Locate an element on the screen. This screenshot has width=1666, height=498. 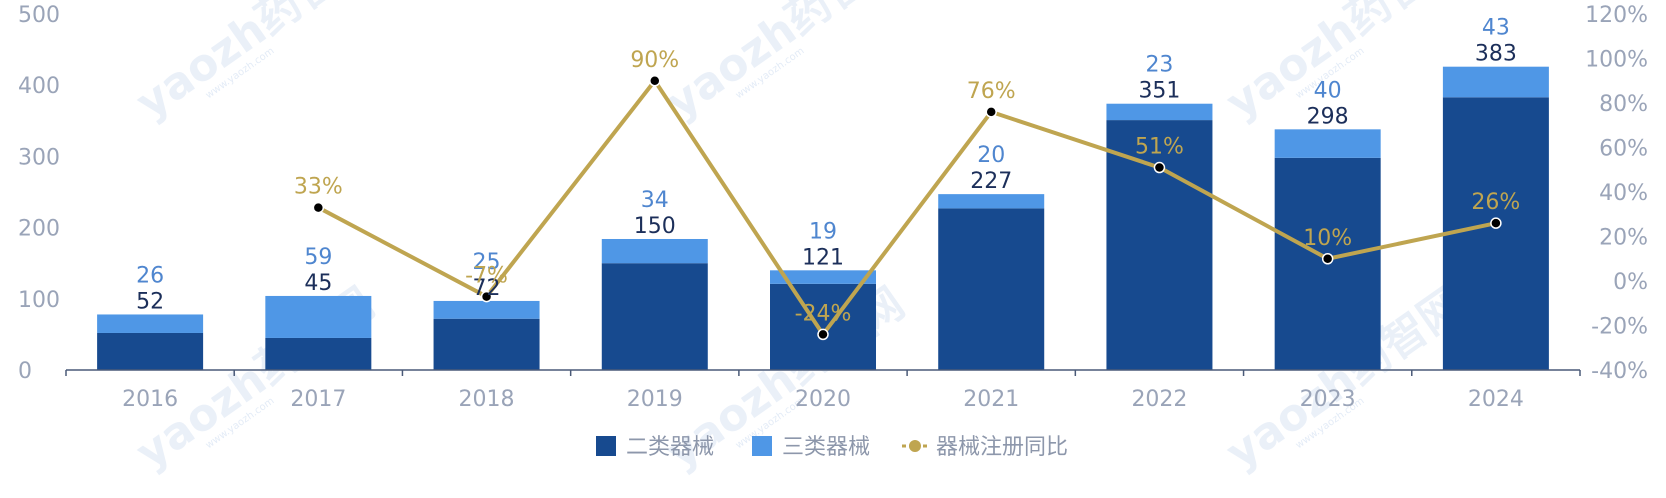
label-class3-2022: 23 is located at coordinates (1159, 65).